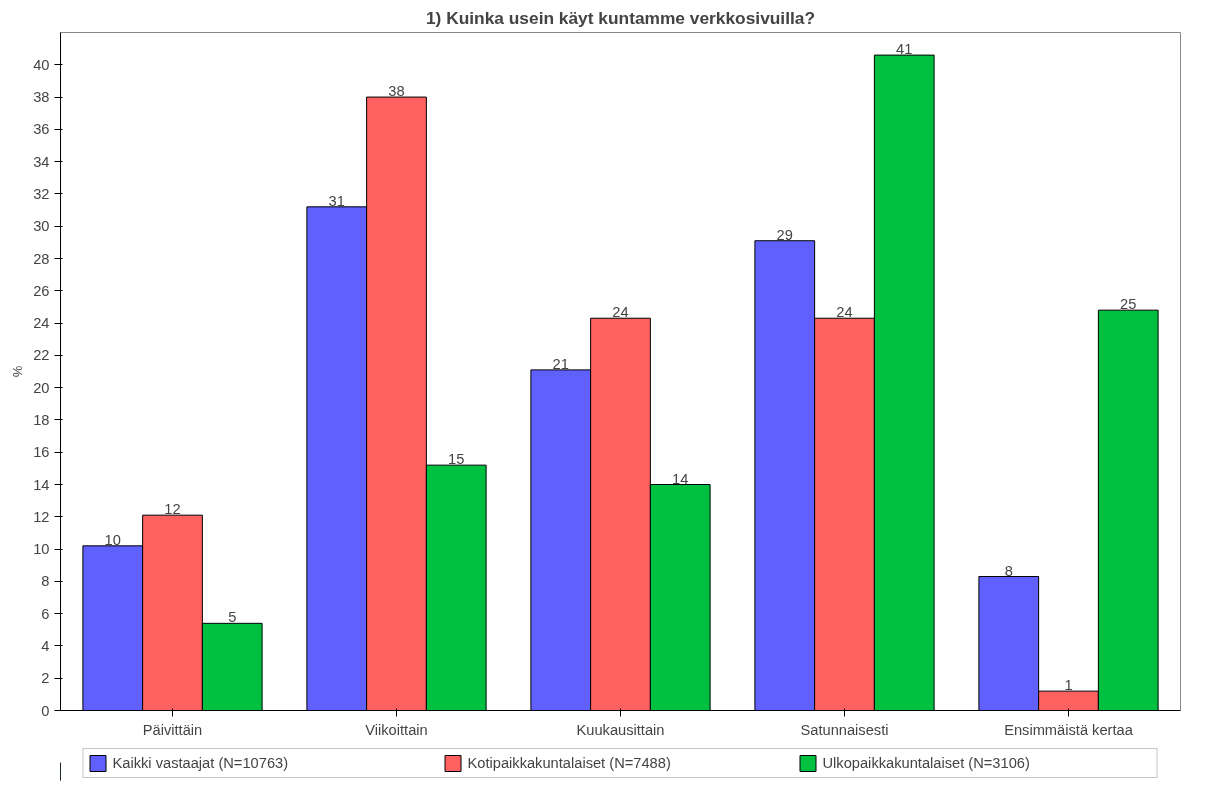  Describe the element at coordinates (41, 484) in the screenshot. I see `y-tick-label: 14` at that location.